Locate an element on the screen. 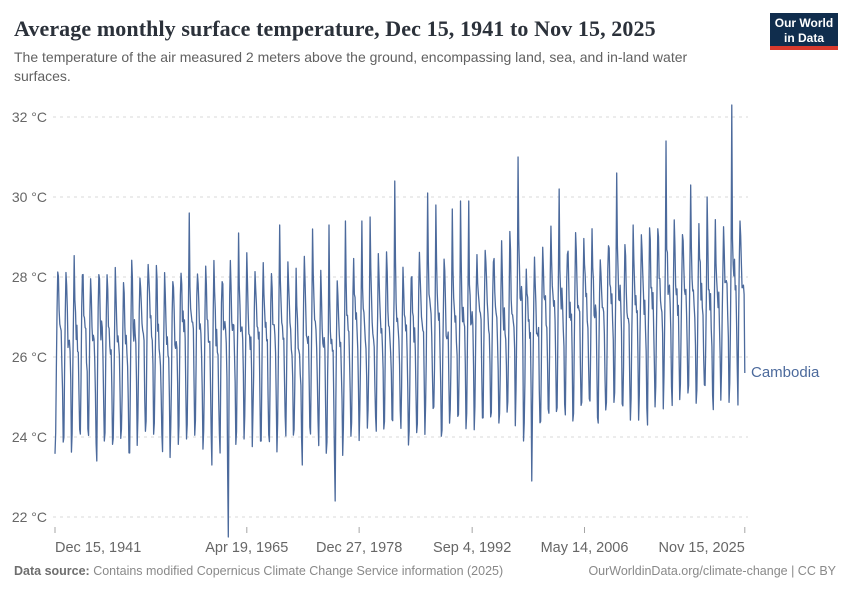  owid-logo: Our World in Data is located at coordinates (804, 31).